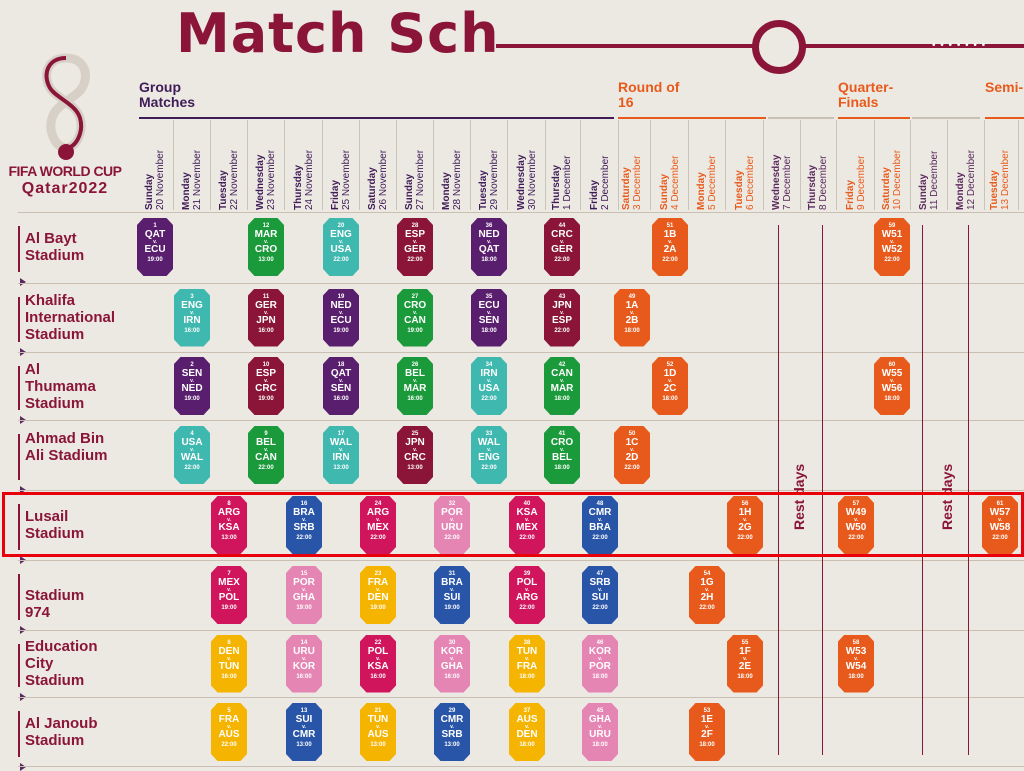  What do you see at coordinates (341, 226) in the screenshot?
I see `match-number: 20` at bounding box center [341, 226].